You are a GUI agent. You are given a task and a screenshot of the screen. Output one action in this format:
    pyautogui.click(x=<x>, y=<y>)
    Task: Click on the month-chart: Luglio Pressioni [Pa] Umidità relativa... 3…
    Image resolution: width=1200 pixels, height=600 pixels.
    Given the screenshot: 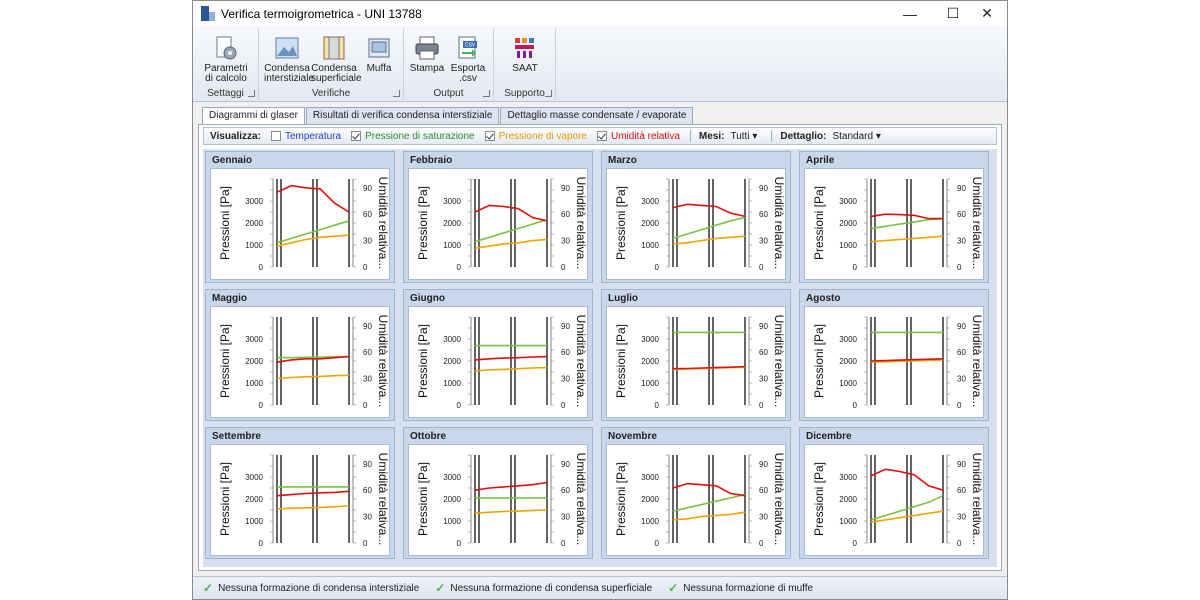 What is the action you would take?
    pyautogui.click(x=696, y=355)
    